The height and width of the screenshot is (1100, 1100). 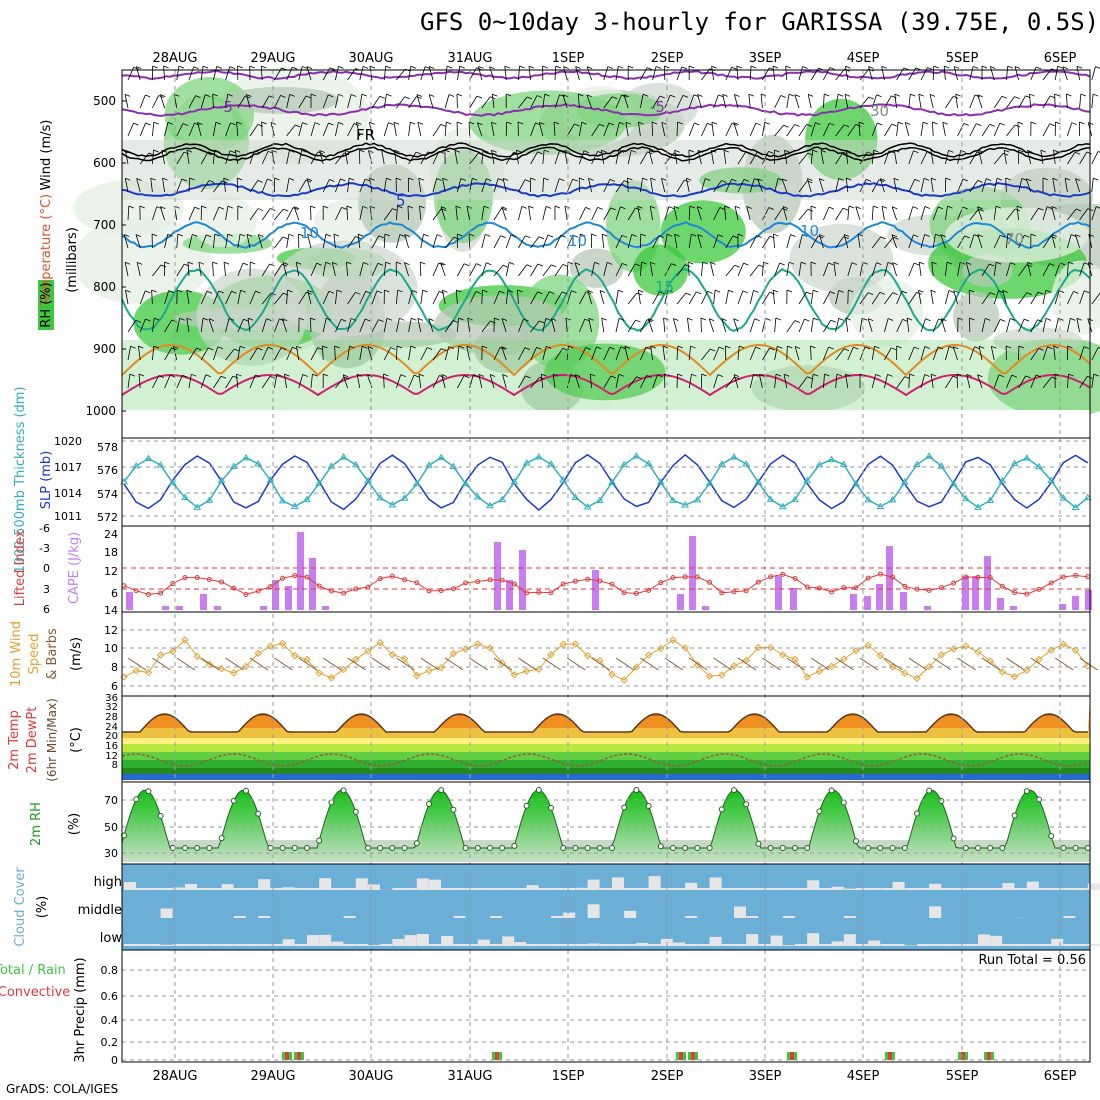 I want to click on label-slp: SLP (mb), so click(x=46, y=480).